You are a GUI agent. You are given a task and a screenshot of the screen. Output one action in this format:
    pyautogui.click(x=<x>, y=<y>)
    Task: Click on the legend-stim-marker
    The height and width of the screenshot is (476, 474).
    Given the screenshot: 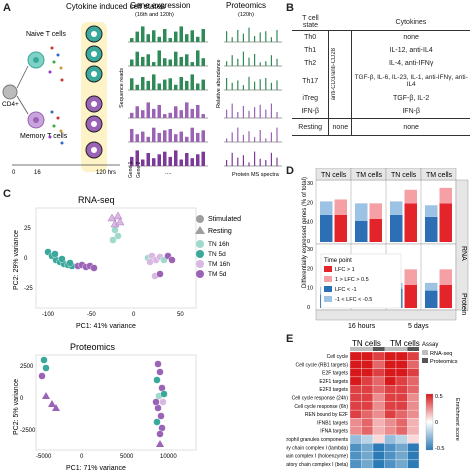 What is the action you would take?
    pyautogui.click(x=200, y=219)
    